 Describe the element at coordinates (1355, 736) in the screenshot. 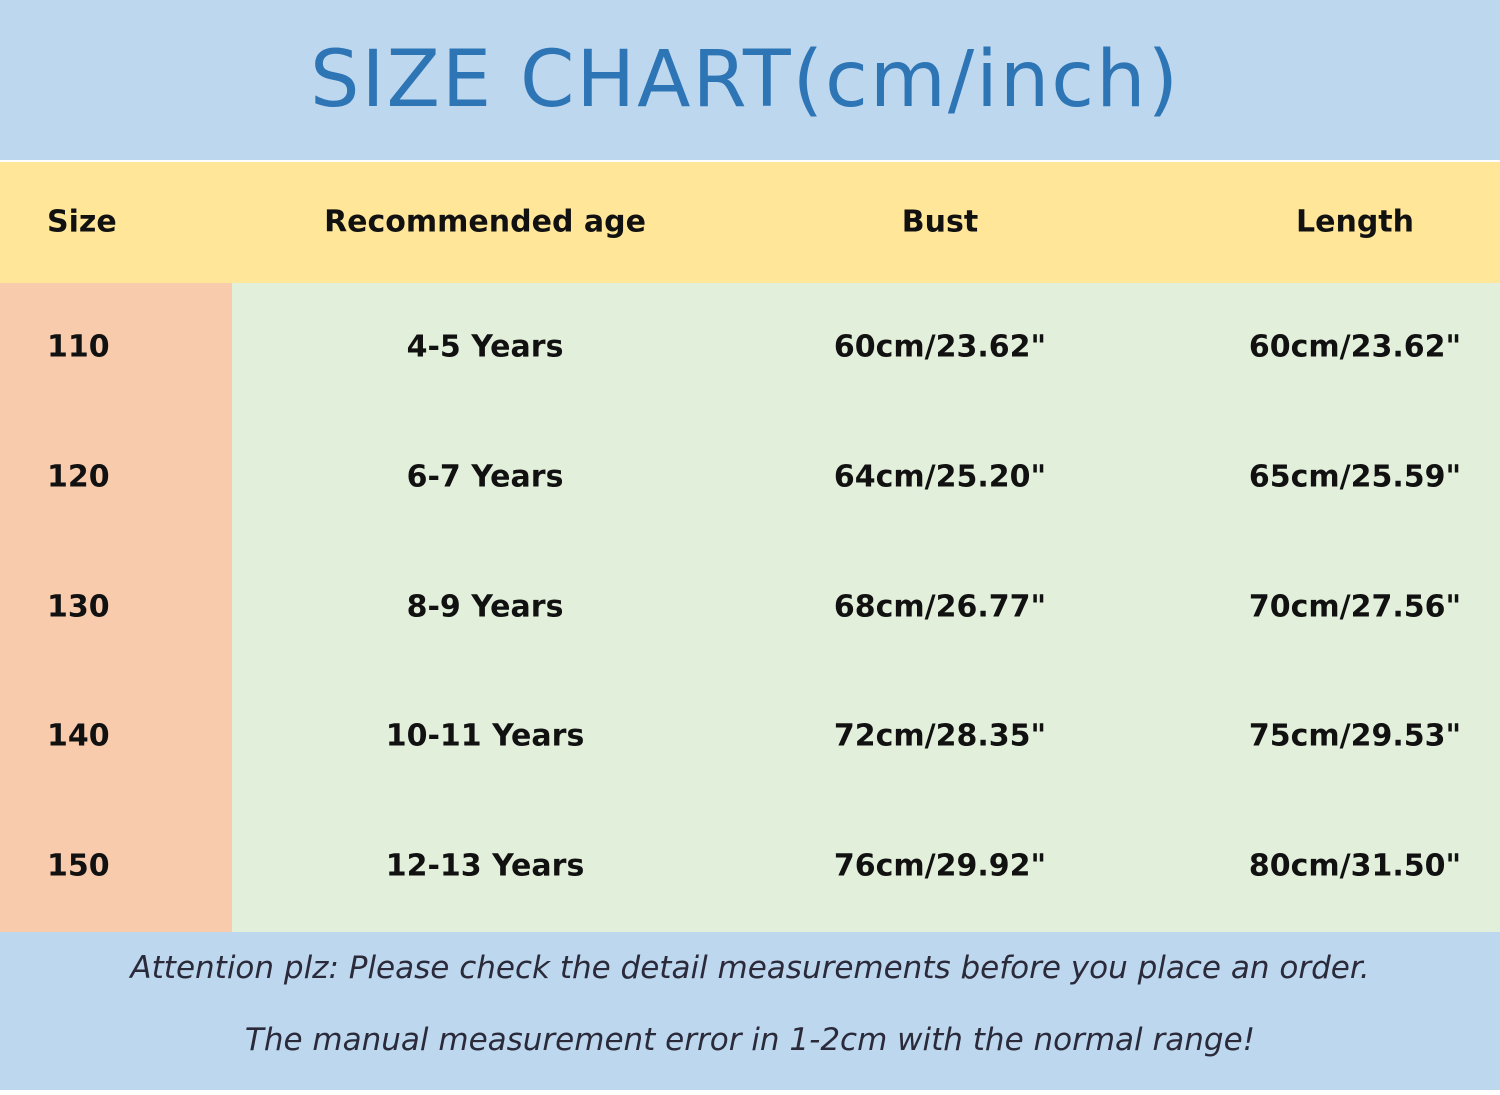

I see `cell-length: 75cm/29.53"` at that location.